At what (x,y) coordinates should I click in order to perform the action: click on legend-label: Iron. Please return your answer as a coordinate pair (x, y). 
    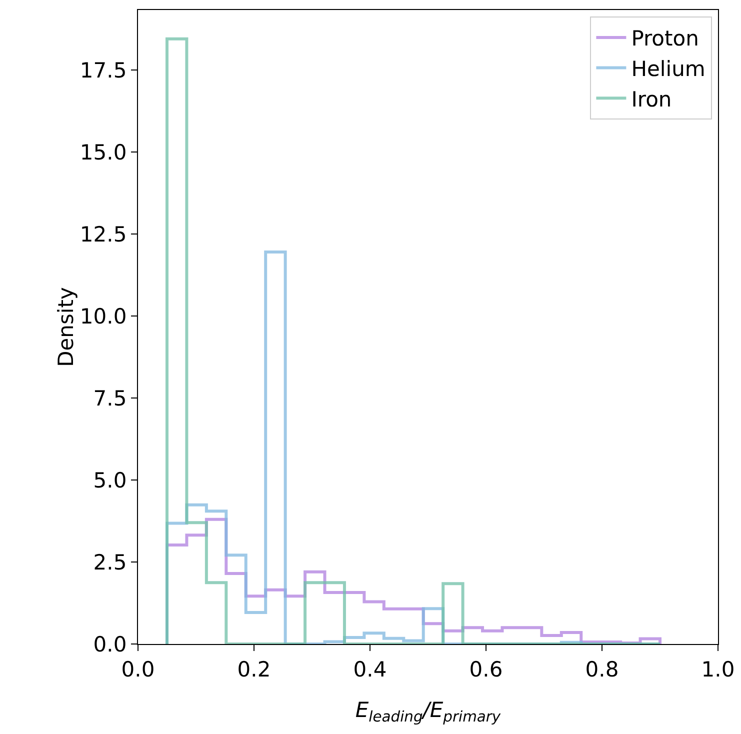
    Looking at the image, I should click on (651, 99).